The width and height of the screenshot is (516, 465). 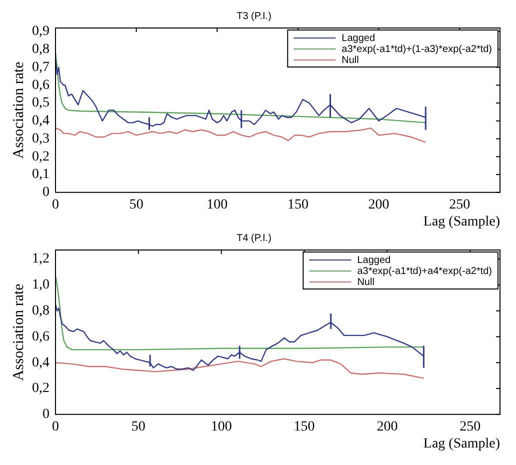 What do you see at coordinates (417, 49) in the screenshot?
I see `legend-label: a3*exp(-a1*td)+(1-a3)*exp(-a2*td)` at bounding box center [417, 49].